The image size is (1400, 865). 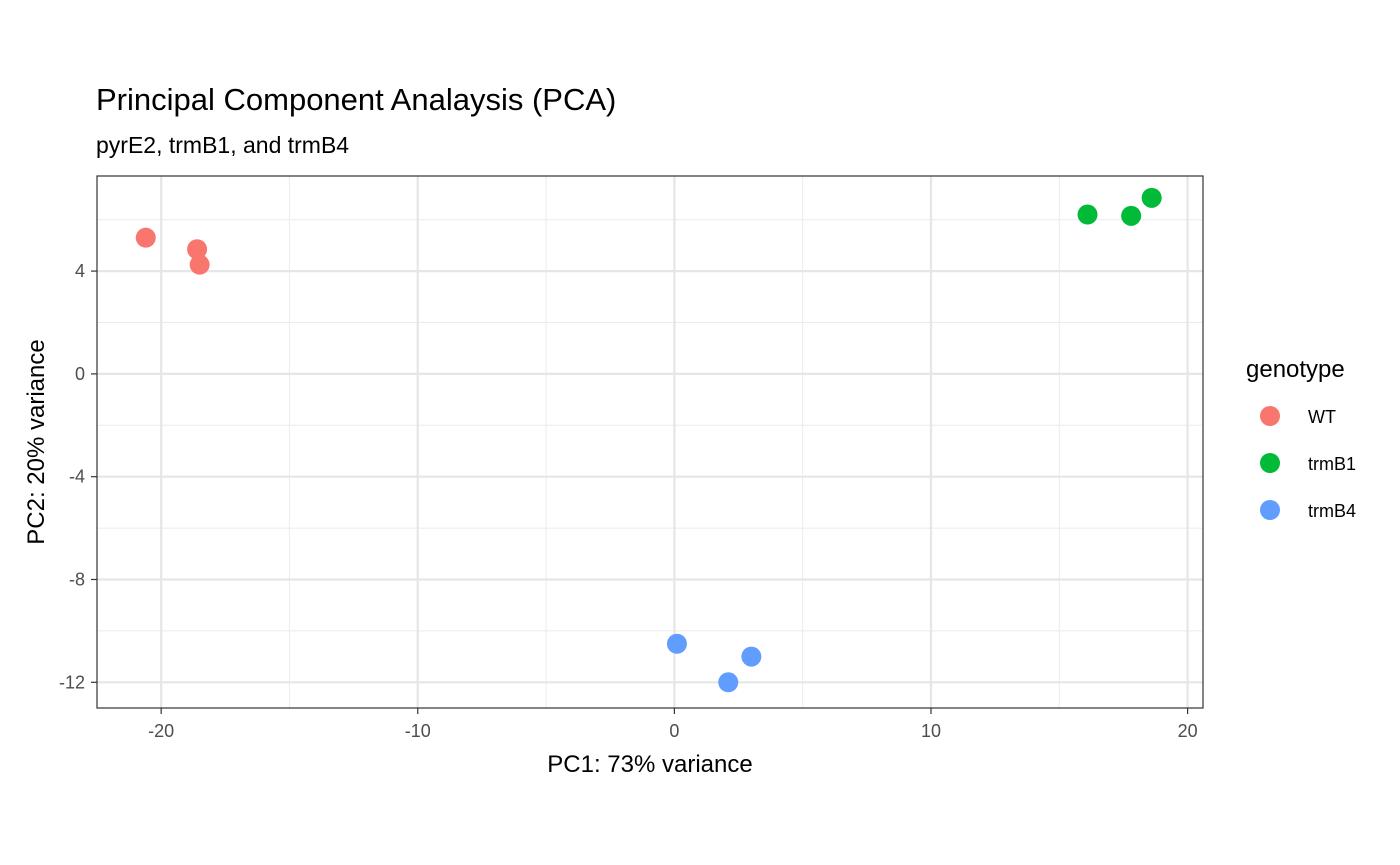 What do you see at coordinates (80, 374) in the screenshot?
I see `y-tick-label: 0` at bounding box center [80, 374].